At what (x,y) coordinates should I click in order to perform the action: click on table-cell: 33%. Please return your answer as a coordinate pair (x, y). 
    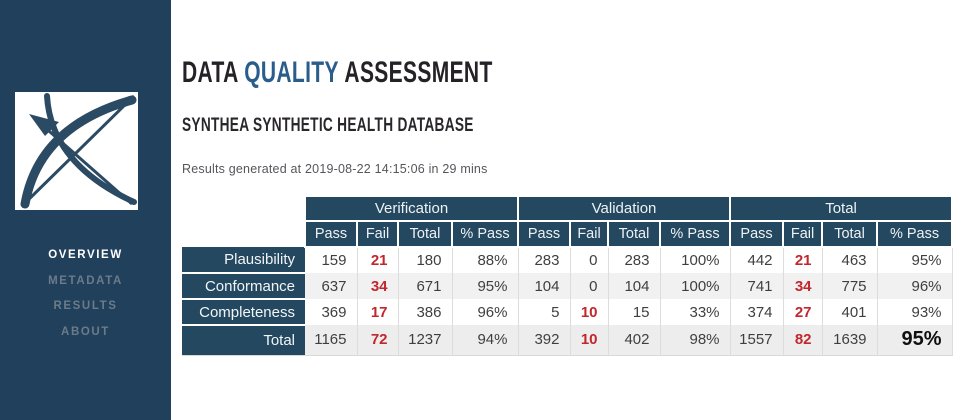
    Looking at the image, I should click on (695, 312).